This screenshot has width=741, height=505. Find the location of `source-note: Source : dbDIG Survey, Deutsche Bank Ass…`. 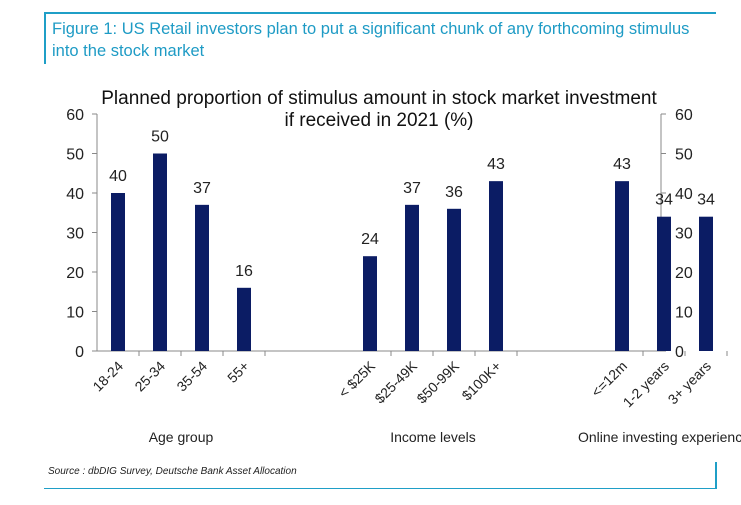

source-note: Source : dbDIG Survey, Deutsche Bank Ass… is located at coordinates (172, 471).